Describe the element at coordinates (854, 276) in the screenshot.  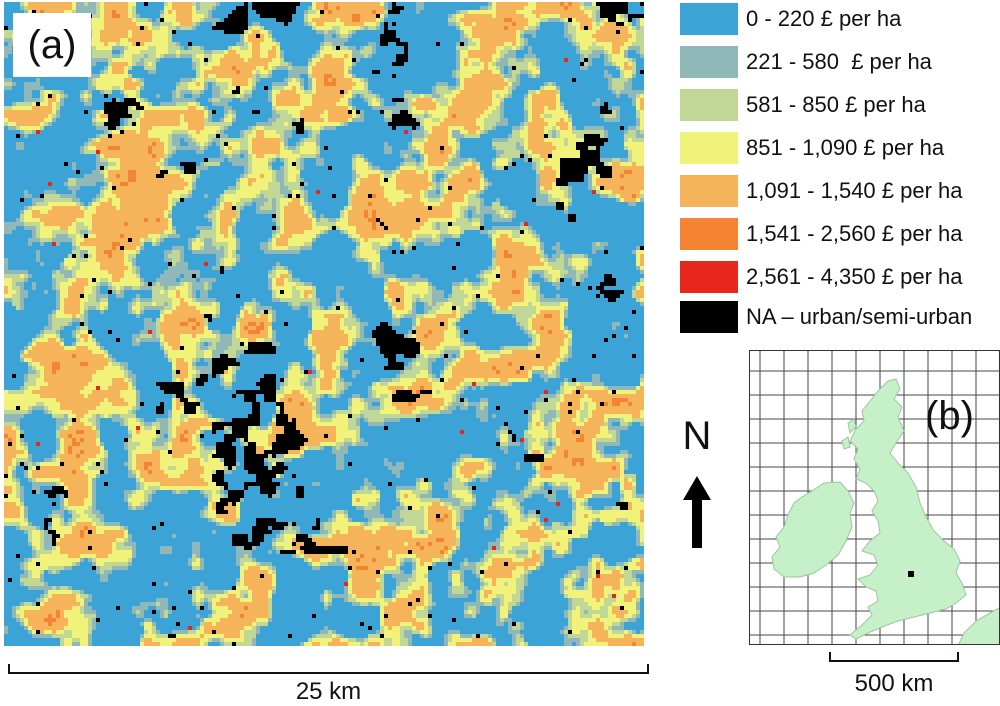
I see `legend-label: 2,561 - 4,350 £ per ha` at that location.